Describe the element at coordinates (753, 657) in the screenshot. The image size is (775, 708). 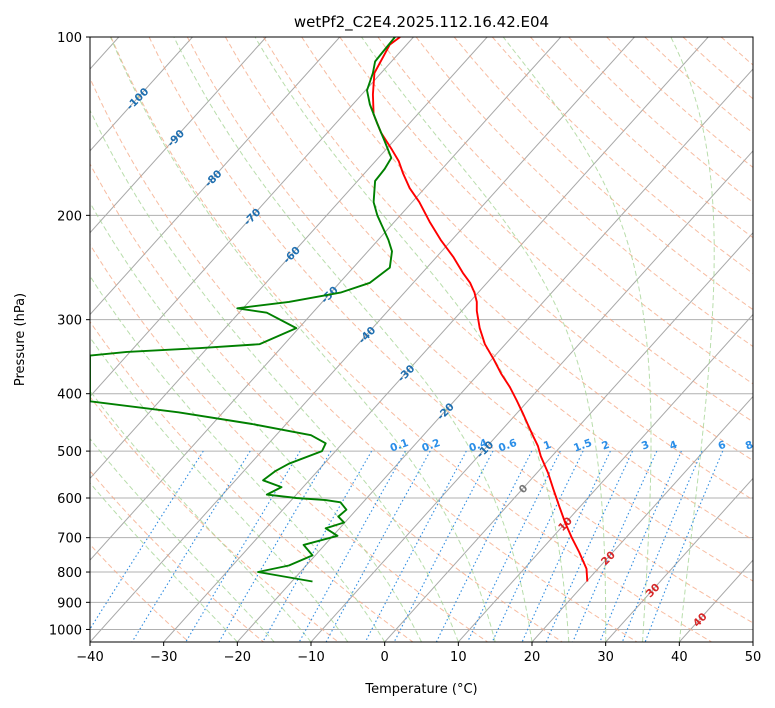
I see `x-tick-label: 50` at that location.